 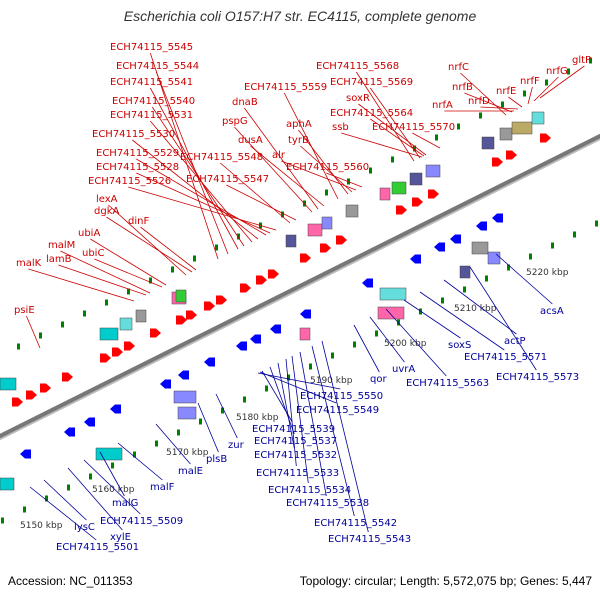 I want to click on forward-gene-label: ECH74115_5569, so click(x=371, y=82).